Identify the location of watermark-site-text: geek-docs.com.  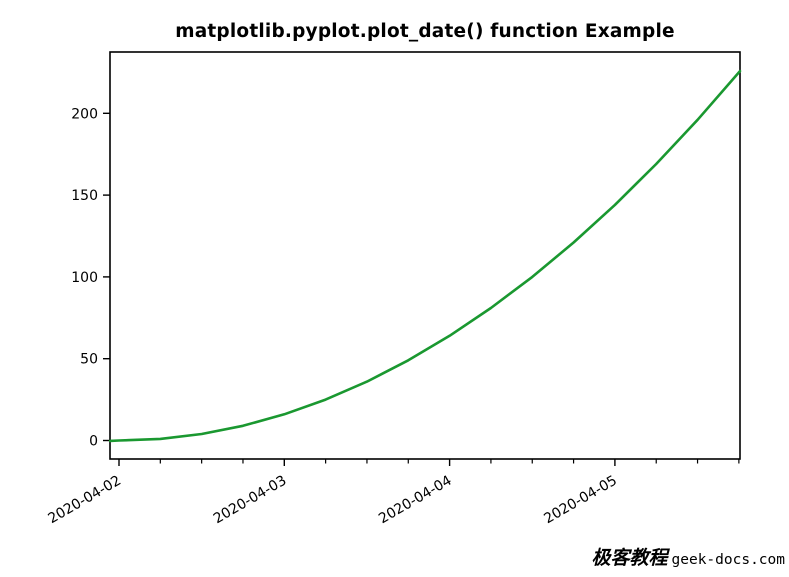
(728, 560).